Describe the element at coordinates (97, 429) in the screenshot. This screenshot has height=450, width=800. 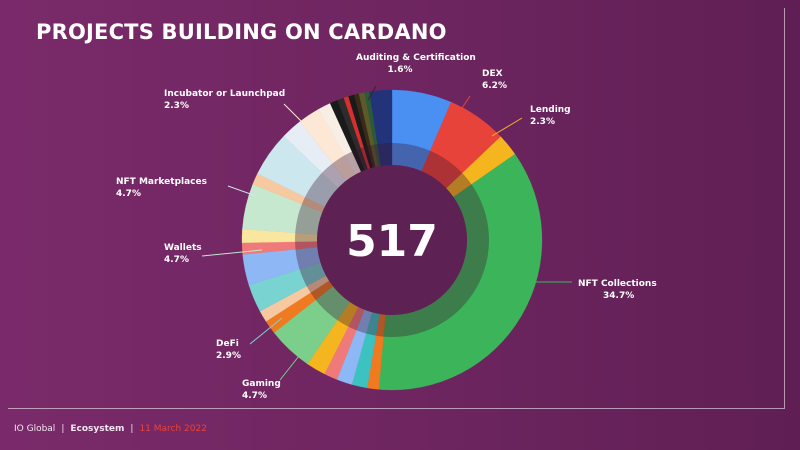
I see `footer-section: Ecosystem` at that location.